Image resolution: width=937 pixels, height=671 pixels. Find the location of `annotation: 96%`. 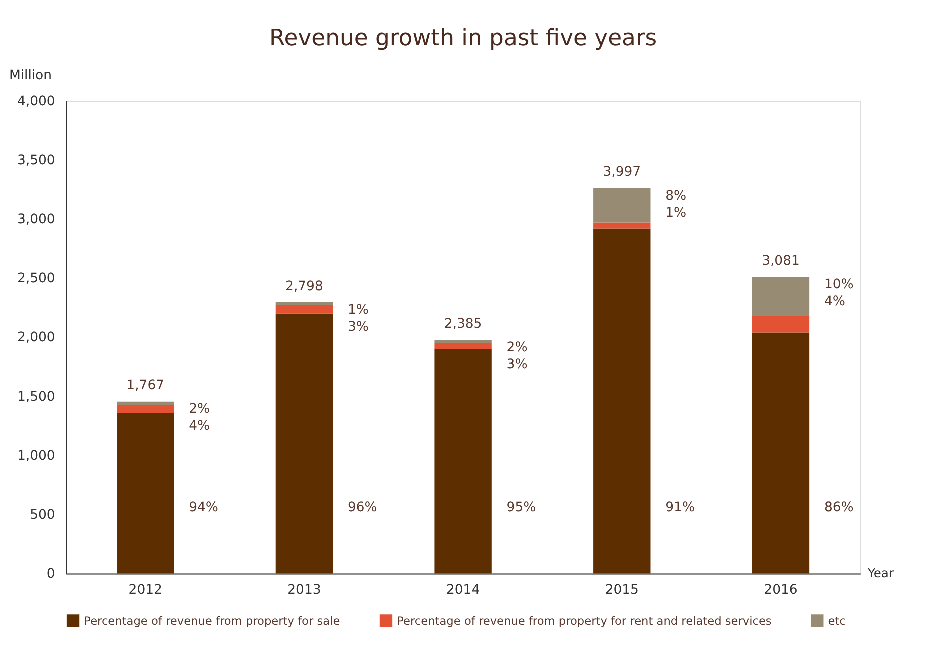

annotation: 96% is located at coordinates (363, 508).